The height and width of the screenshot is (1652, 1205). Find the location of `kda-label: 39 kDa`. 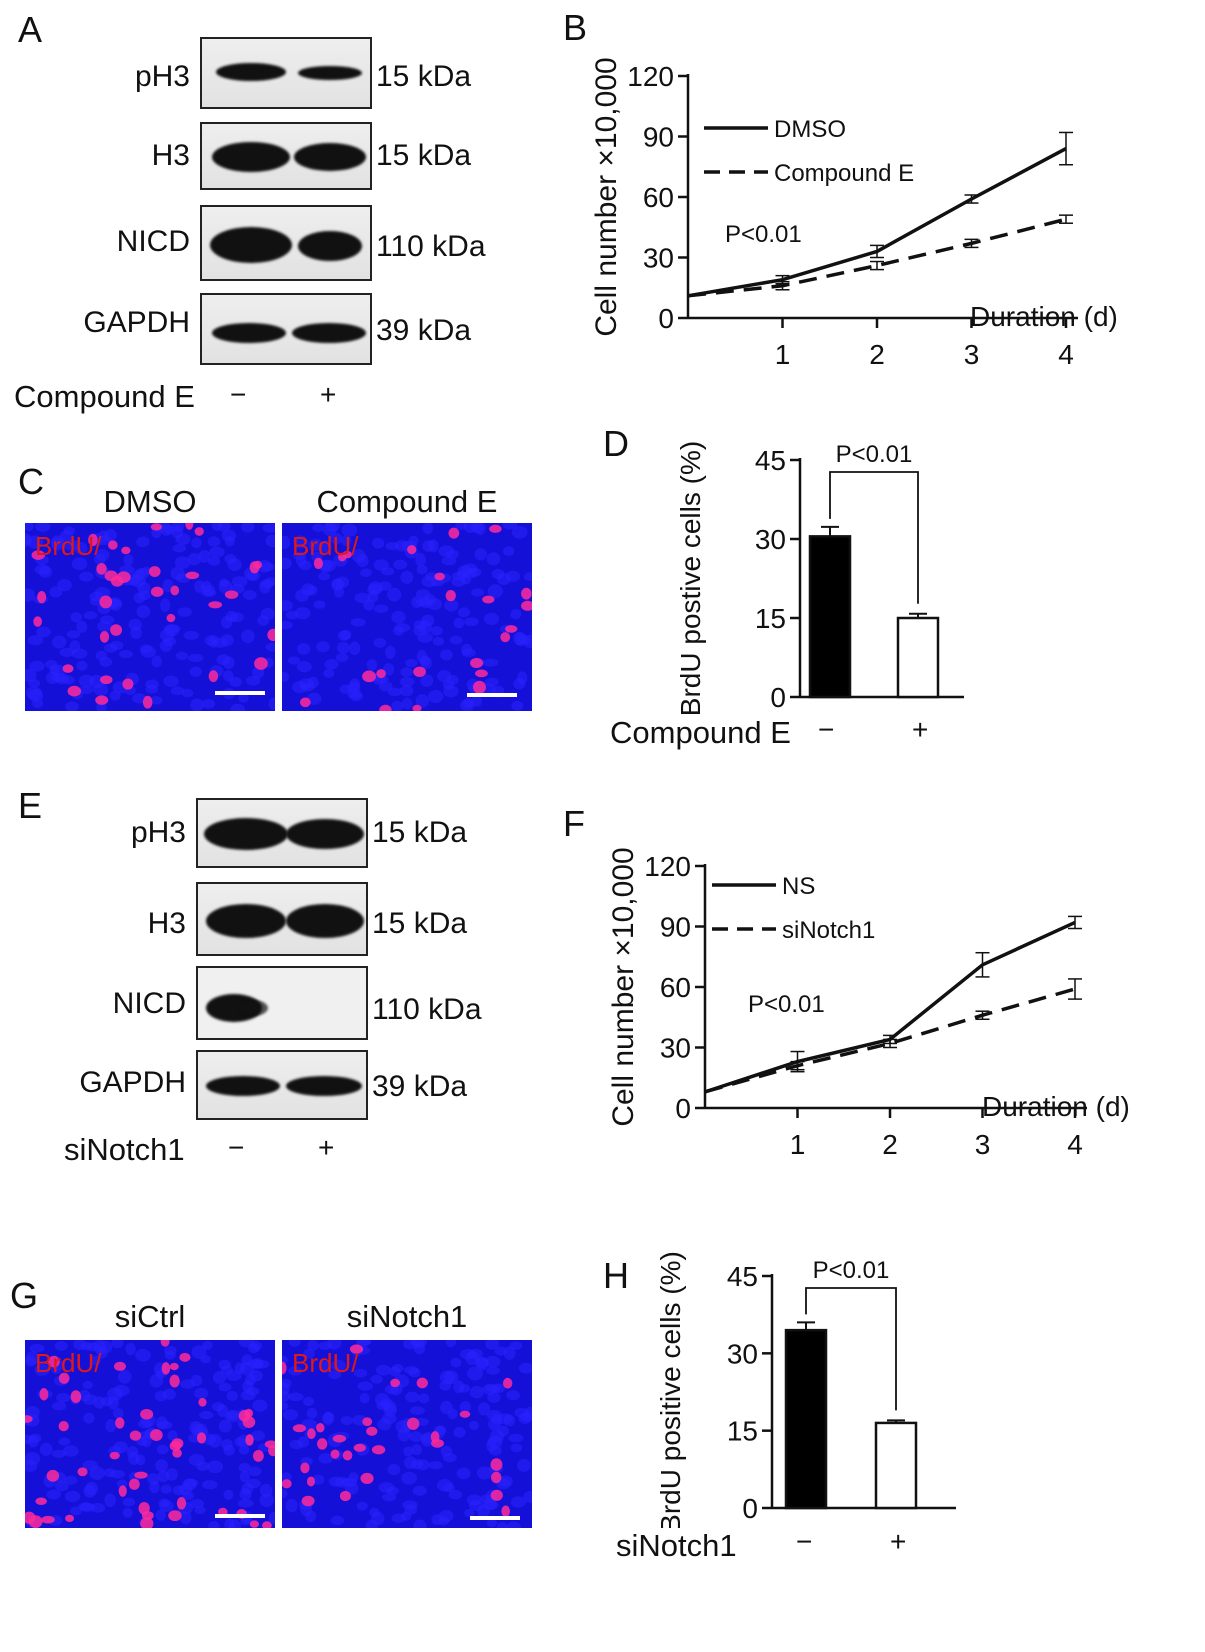

kda-label: 39 kDa is located at coordinates (420, 1086).